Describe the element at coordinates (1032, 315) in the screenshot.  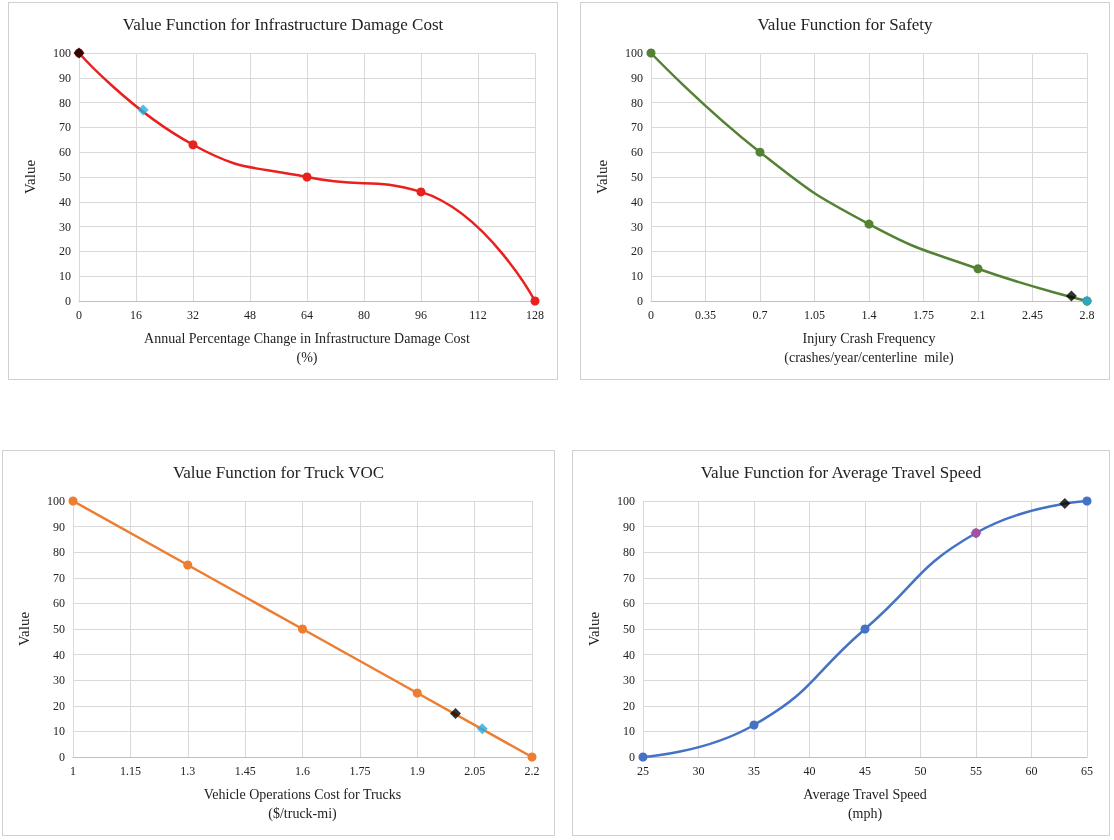
I see `x-tick-label: 2.45` at that location.